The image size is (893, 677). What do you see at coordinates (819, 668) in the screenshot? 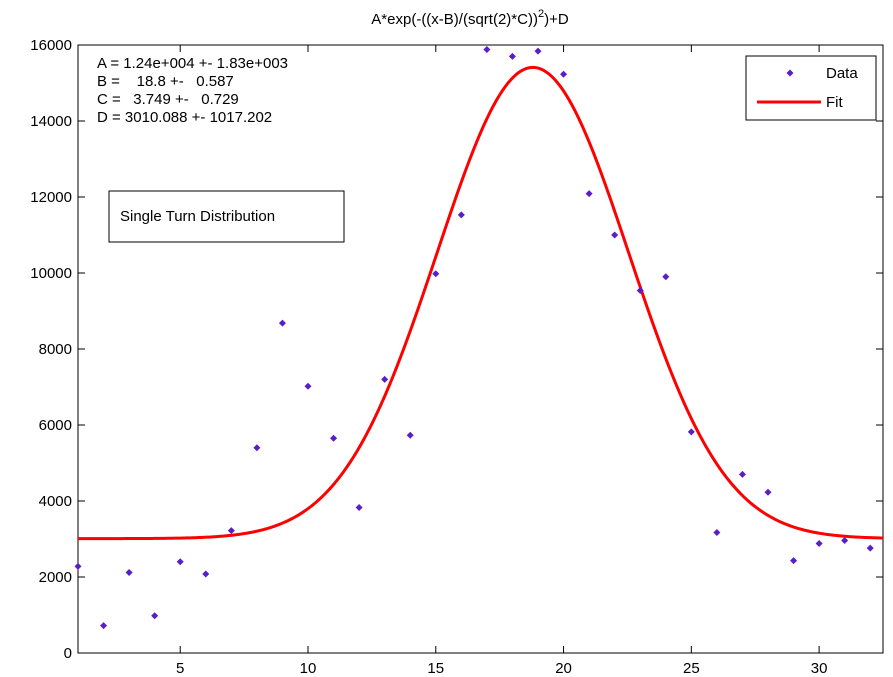
I see `x-tick-label: 30` at bounding box center [819, 668].